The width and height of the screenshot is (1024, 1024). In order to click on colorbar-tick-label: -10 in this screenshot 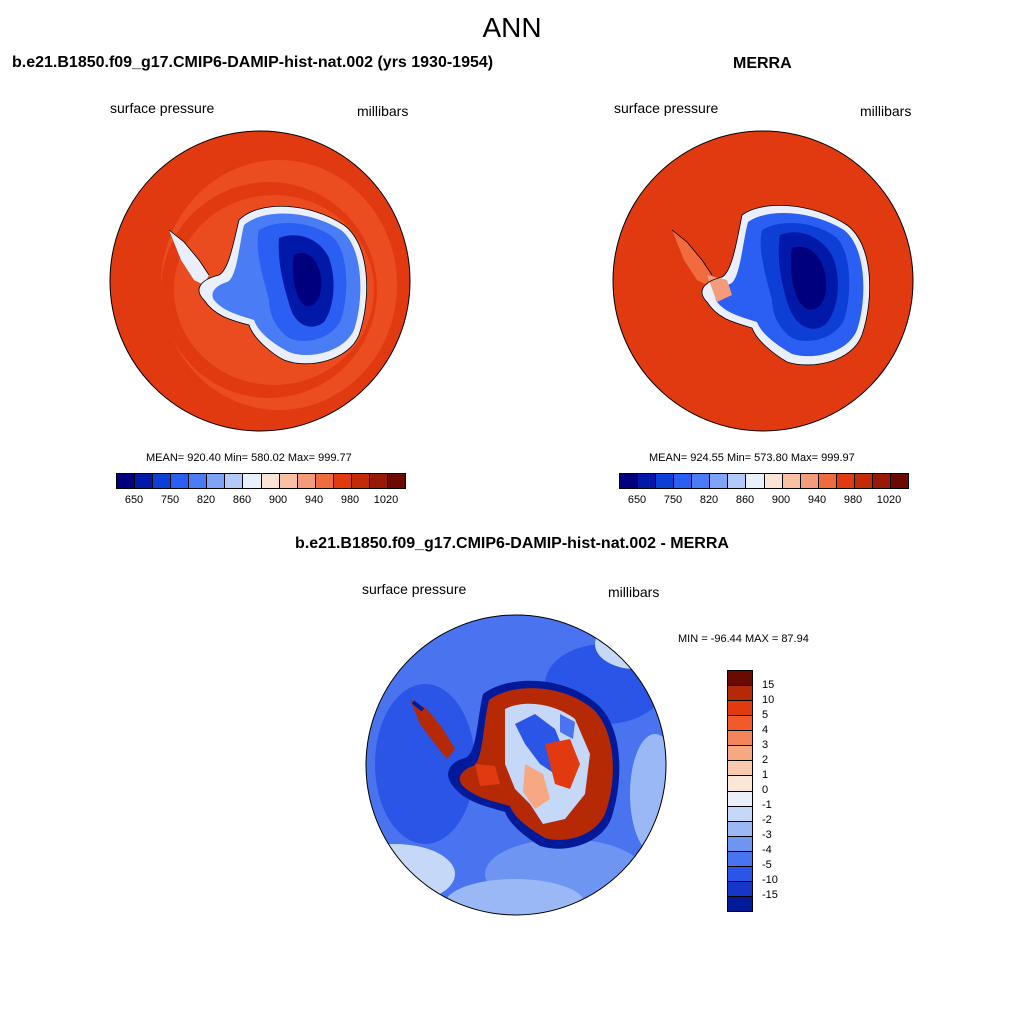, I will do `click(770, 880)`.